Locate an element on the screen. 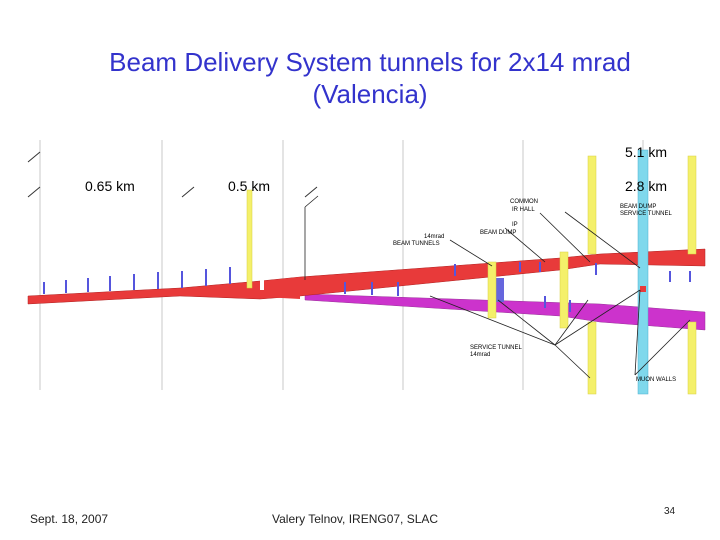 The image size is (720, 540). beam-tunnel-bulge is located at coordinates (272, 288).